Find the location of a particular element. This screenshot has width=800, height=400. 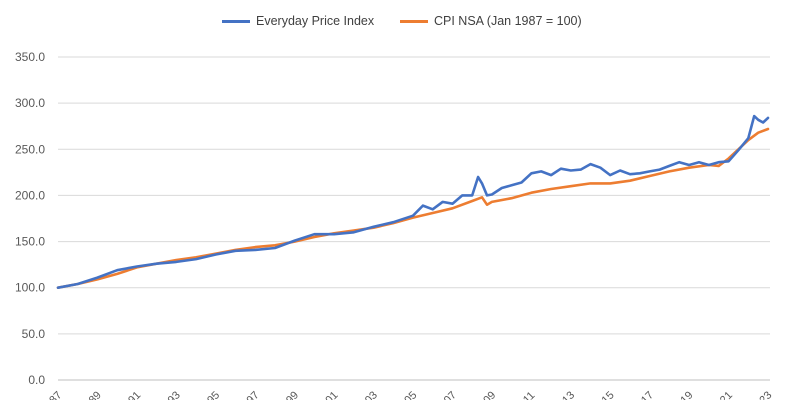

x-tick-label: 99 is located at coordinates (292, 394).